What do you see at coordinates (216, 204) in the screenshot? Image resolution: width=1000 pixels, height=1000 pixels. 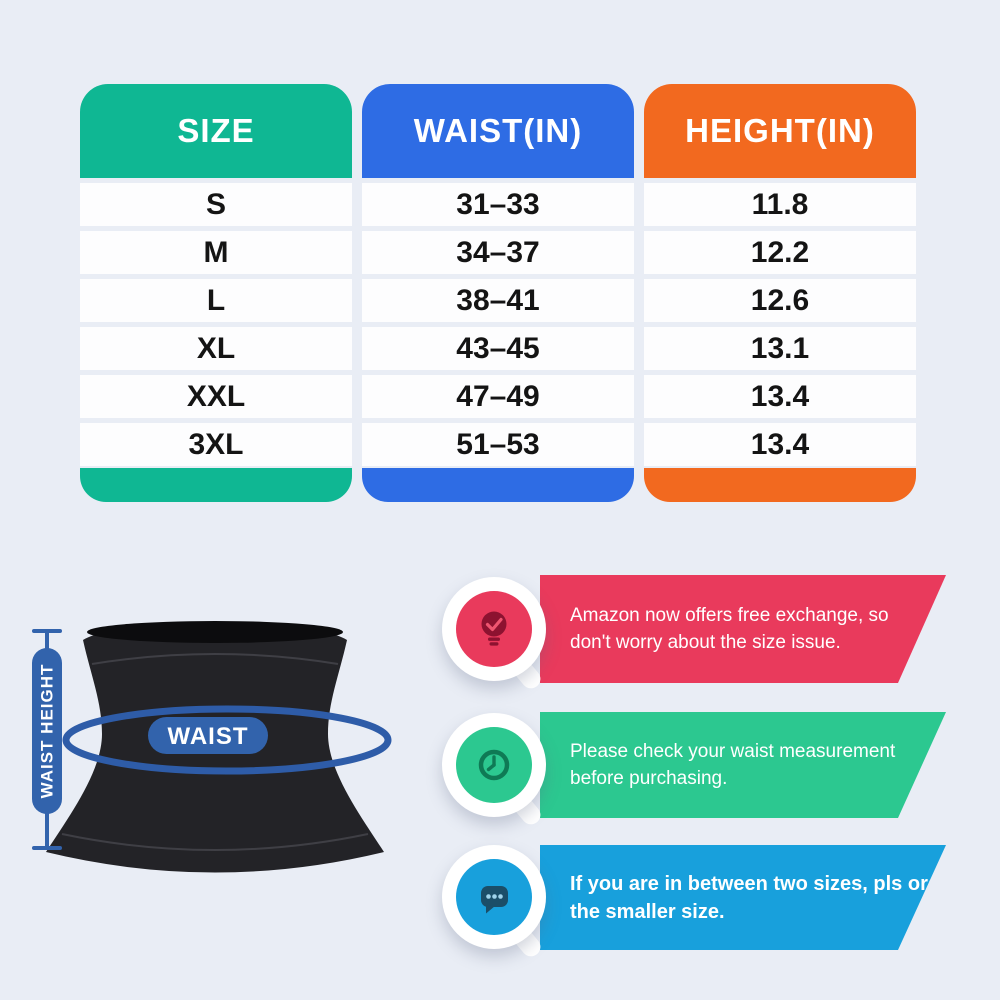 I see `size-cell: S` at bounding box center [216, 204].